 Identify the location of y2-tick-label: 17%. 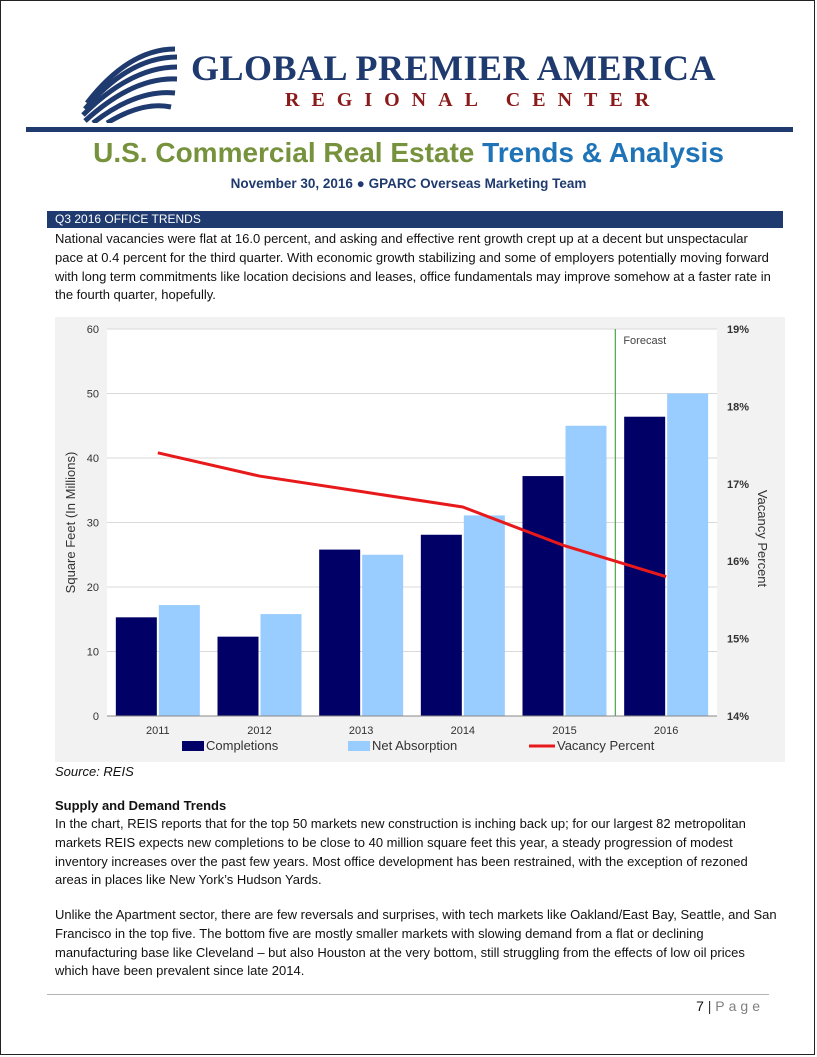
(738, 485).